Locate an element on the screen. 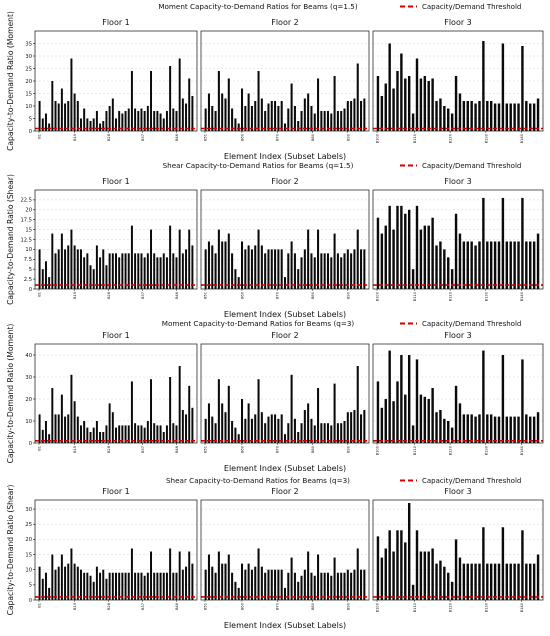 This screenshot has height=636, width=550. x-tick-label: B130 is located at coordinates (486, 450).